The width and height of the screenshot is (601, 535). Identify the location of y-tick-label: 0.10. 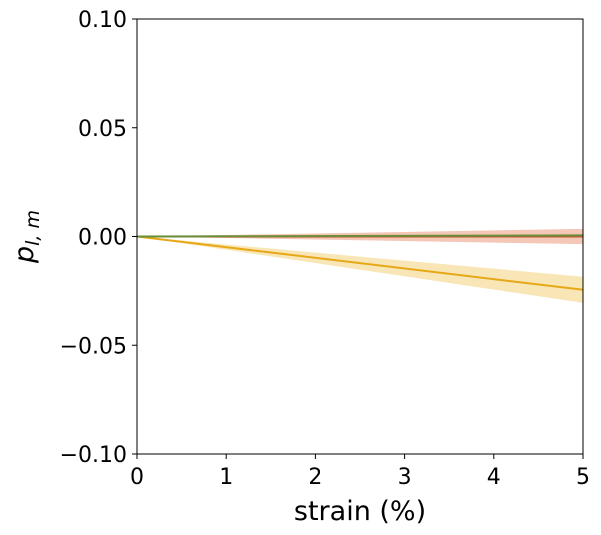
(102, 20).